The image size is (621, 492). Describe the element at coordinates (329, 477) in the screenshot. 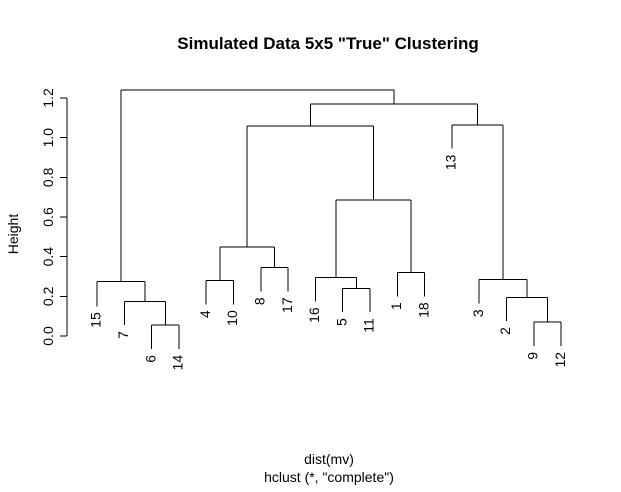

I see `method-sublabel: hclust (*, "complete")` at that location.